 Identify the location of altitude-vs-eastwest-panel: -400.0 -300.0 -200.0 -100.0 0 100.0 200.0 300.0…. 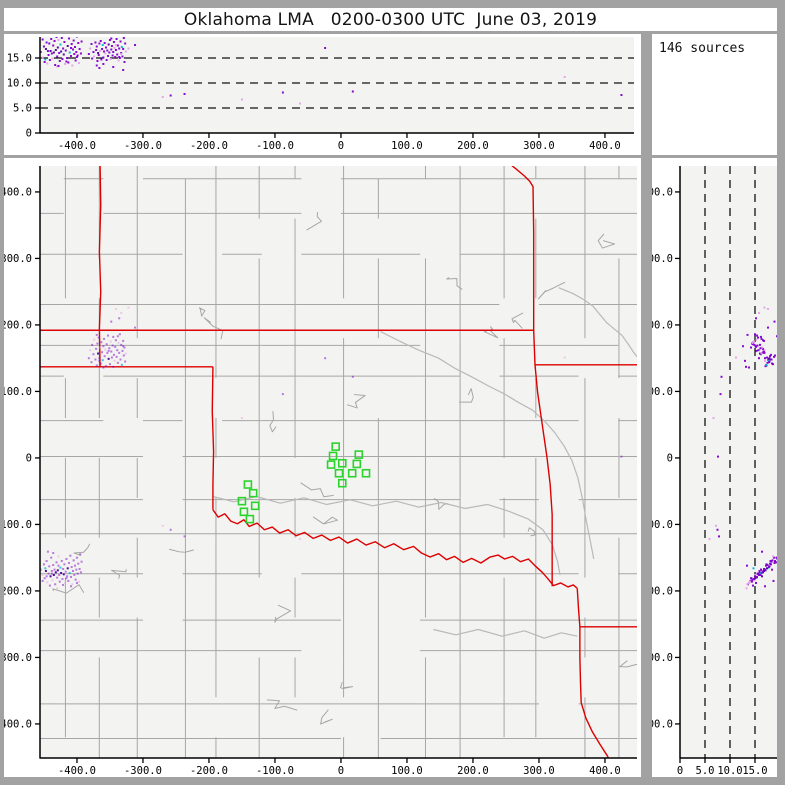
(322, 94).